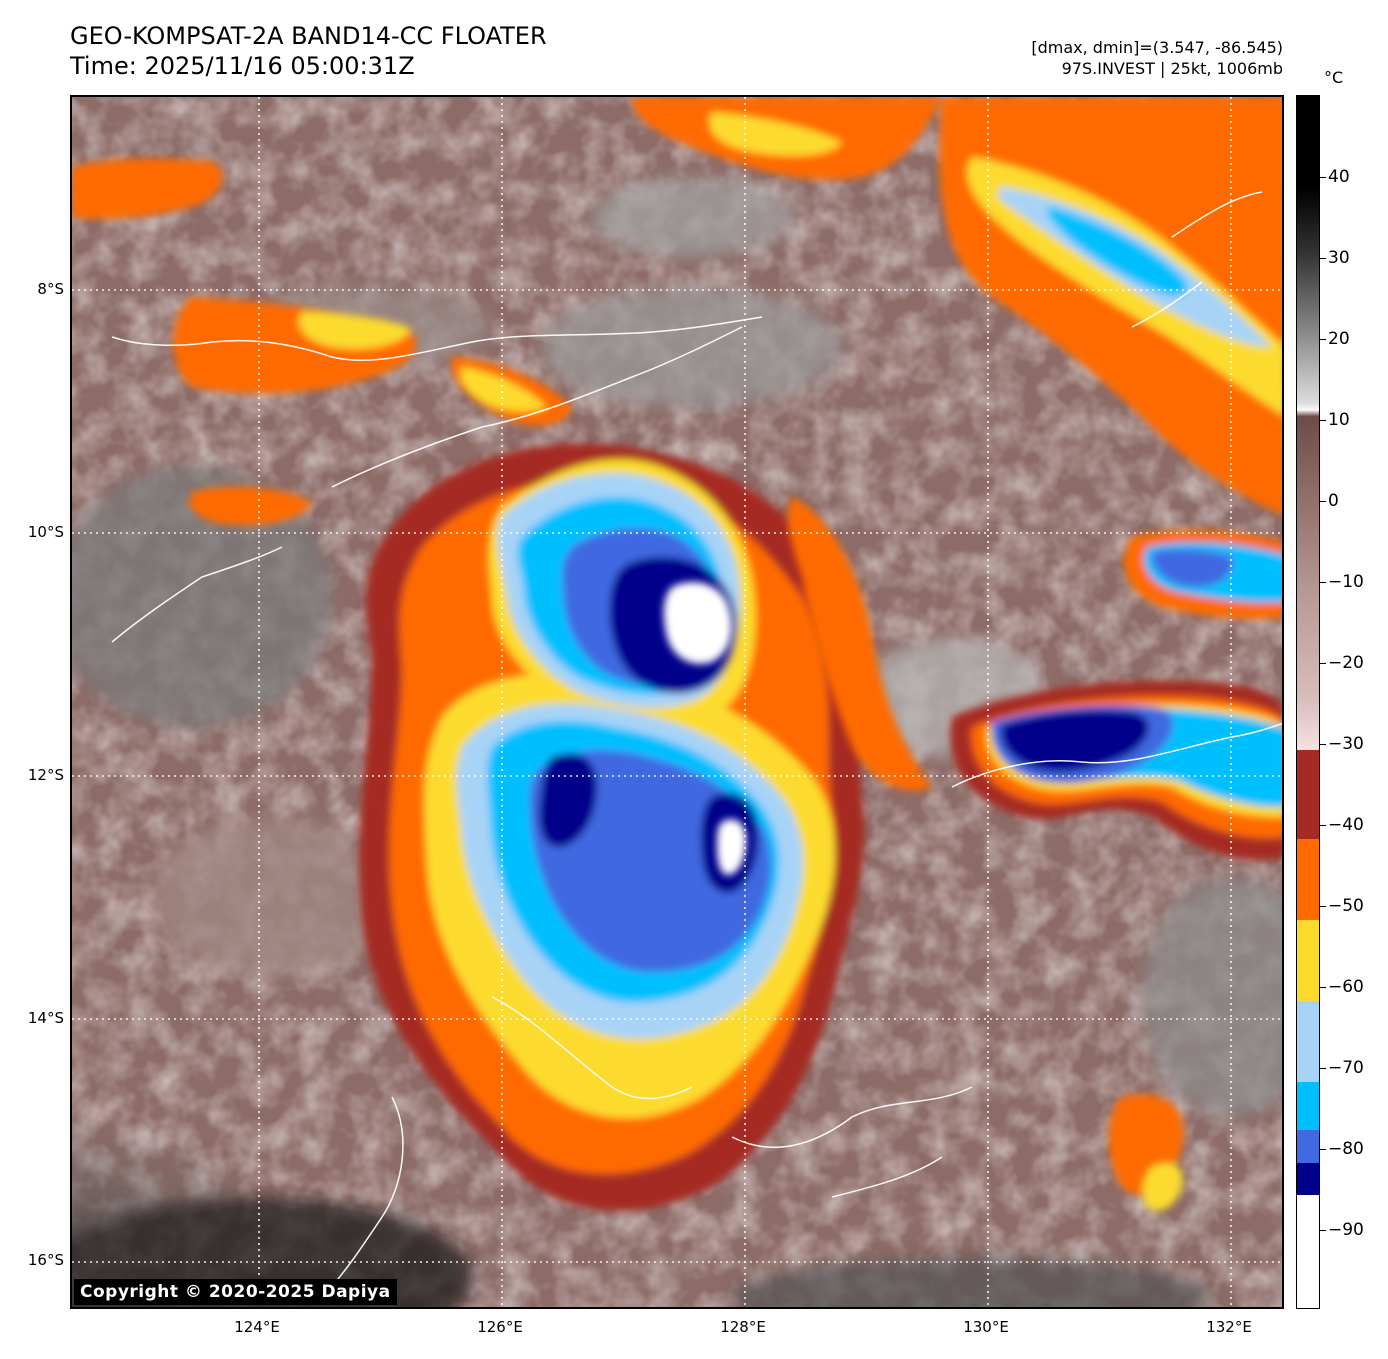 The height and width of the screenshot is (1359, 1388). Describe the element at coordinates (1334, 77) in the screenshot. I see `colorbar-unit: °C` at that location.